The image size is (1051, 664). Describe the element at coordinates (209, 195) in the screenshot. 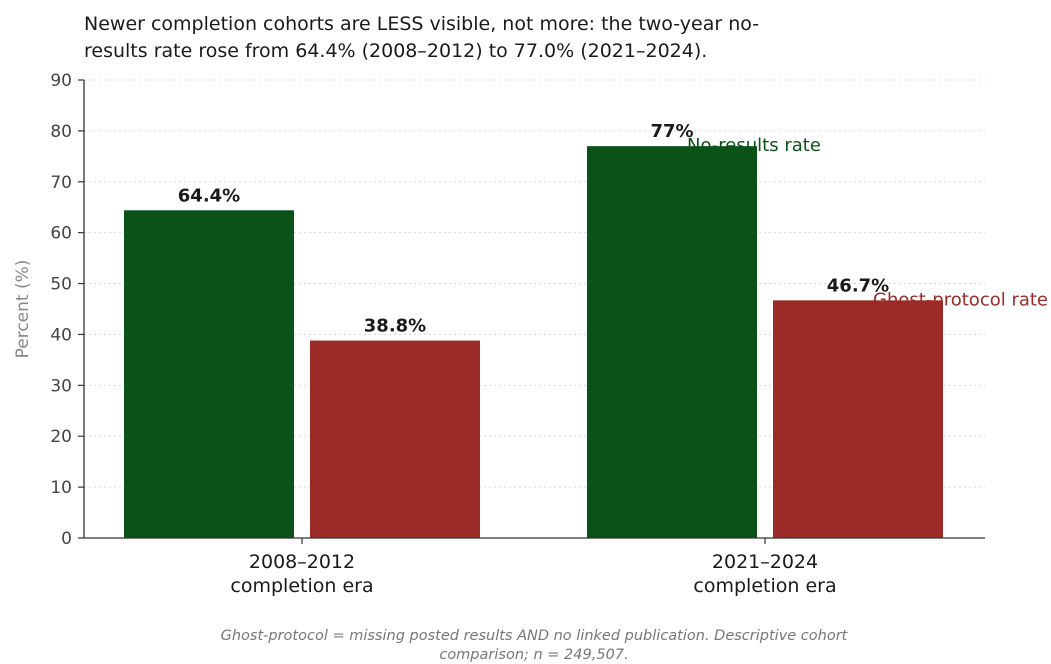

I see `data-label: 64.4%` at that location.